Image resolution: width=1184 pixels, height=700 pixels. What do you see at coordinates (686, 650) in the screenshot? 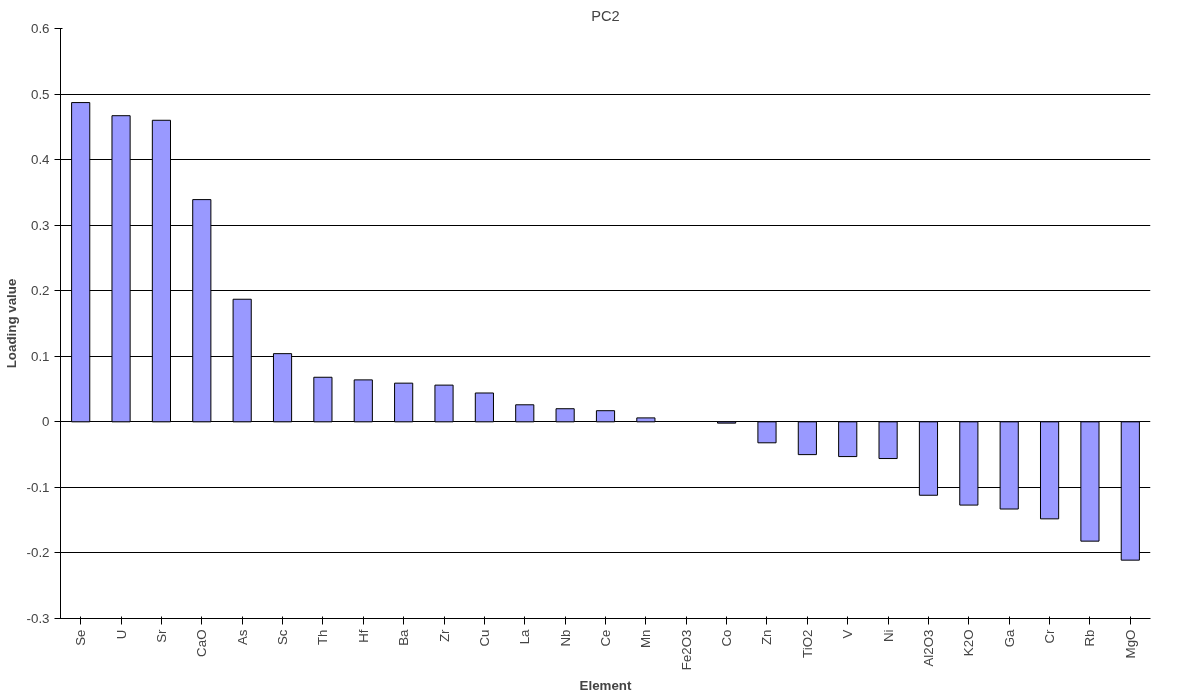
I see `x-tick-label: Fe2O3` at bounding box center [686, 650].